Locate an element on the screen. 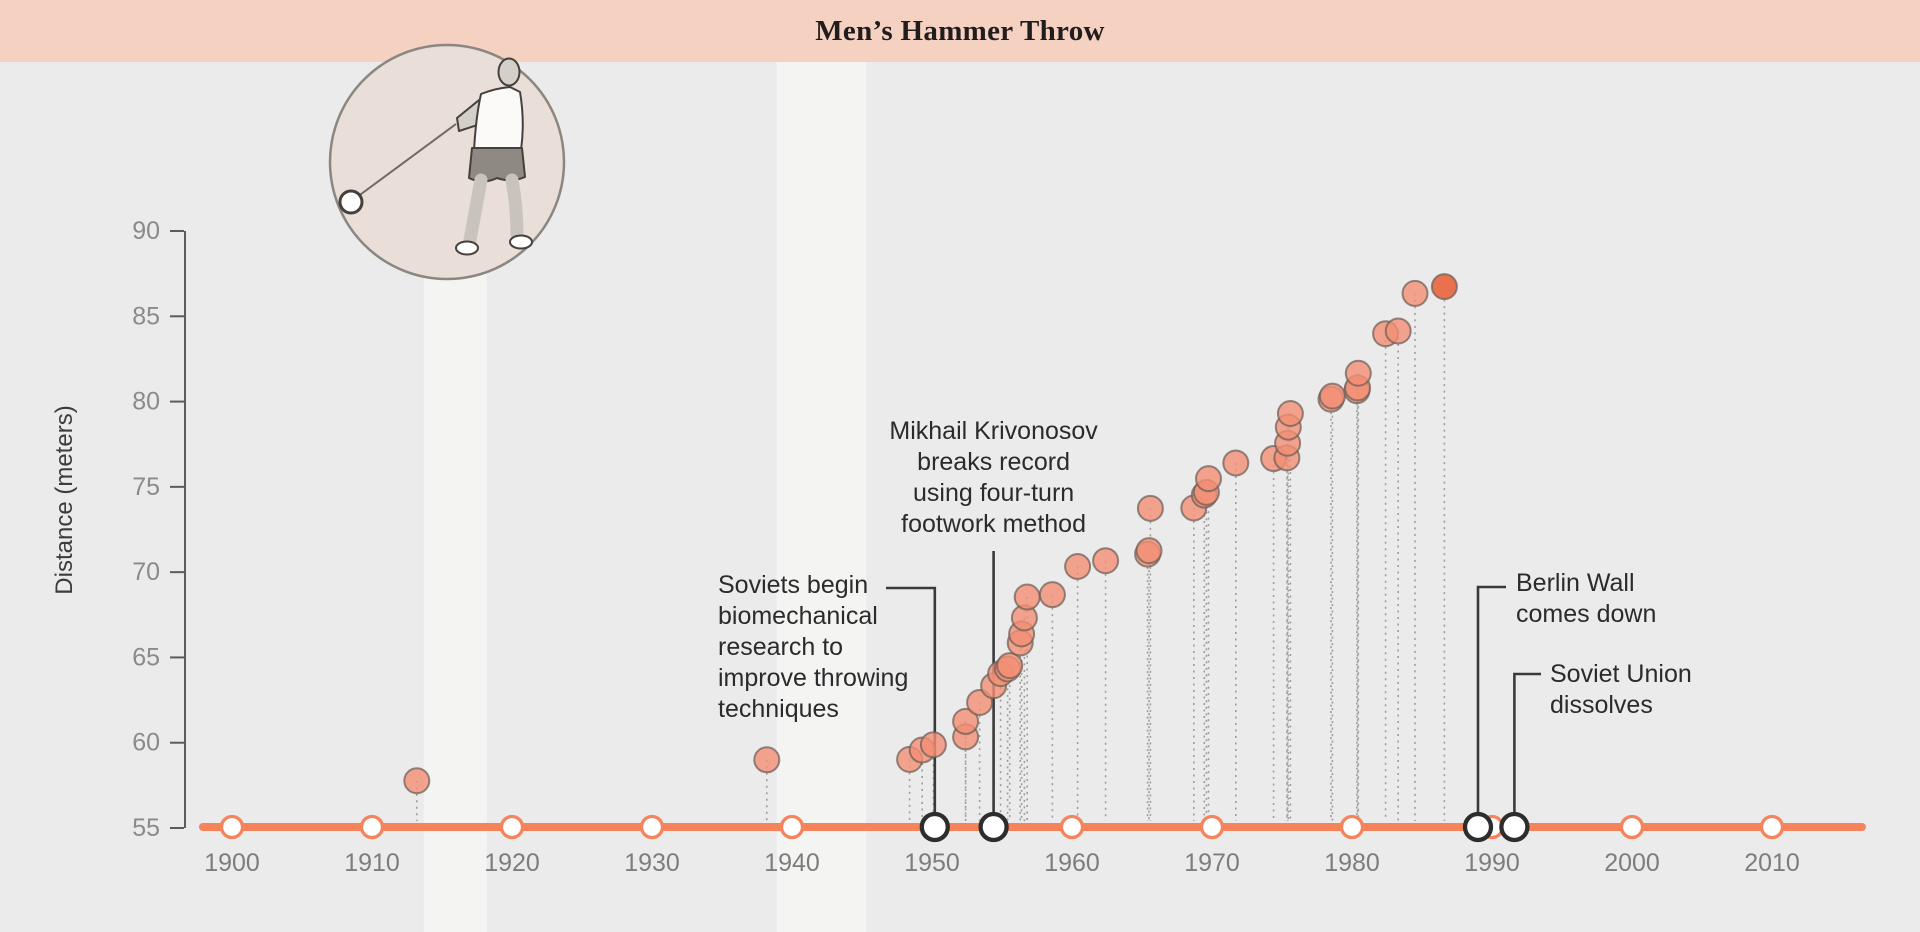 The width and height of the screenshot is (1920, 932). annotation-line: Soviets begin is located at coordinates (793, 585).